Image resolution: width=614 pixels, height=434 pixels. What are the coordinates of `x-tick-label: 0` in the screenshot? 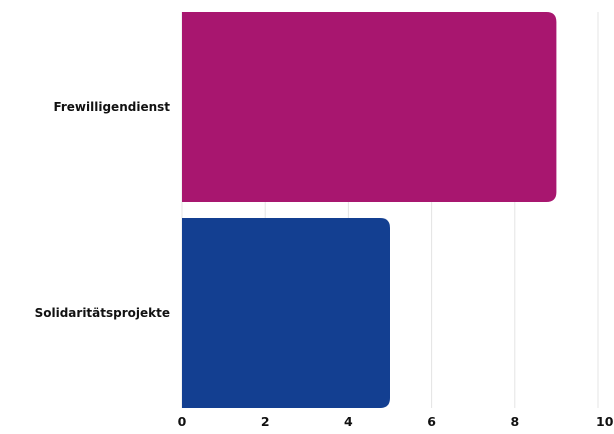 It's located at (182, 421).